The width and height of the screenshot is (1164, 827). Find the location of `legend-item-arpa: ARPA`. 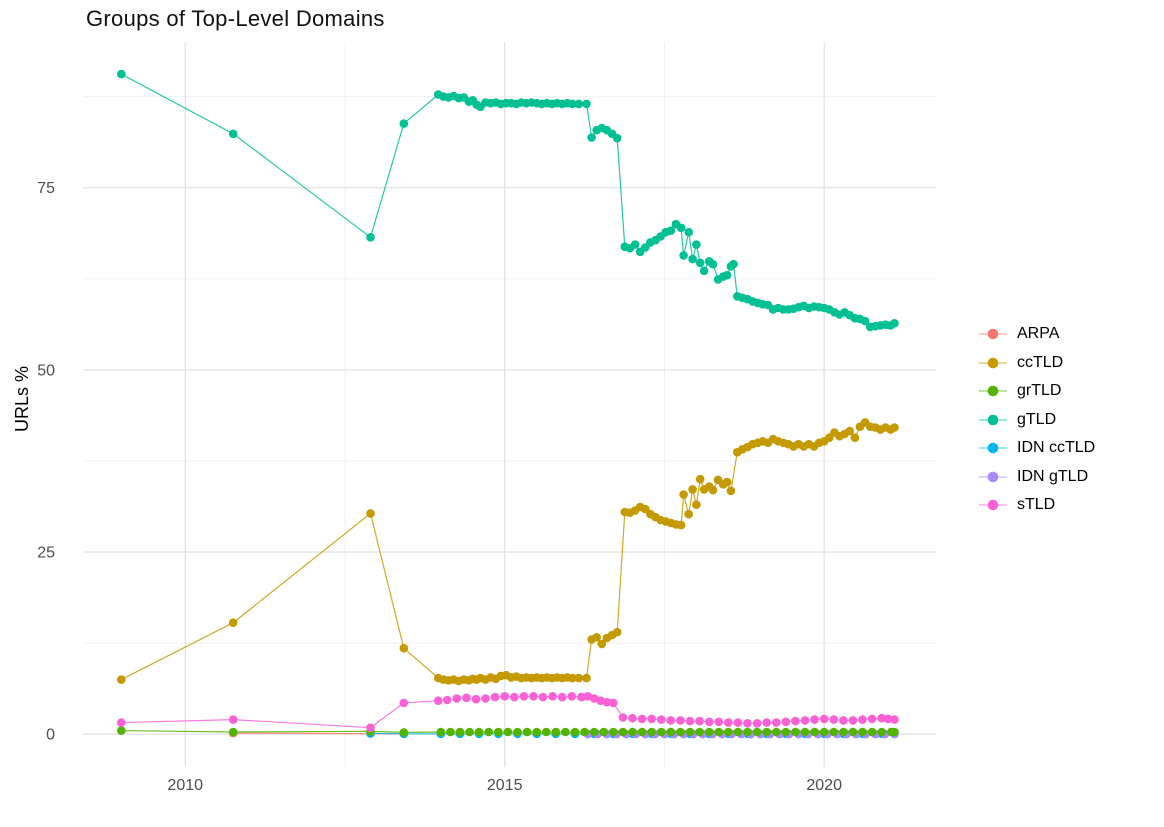

legend-item-arpa: ARPA is located at coordinates (1036, 334).